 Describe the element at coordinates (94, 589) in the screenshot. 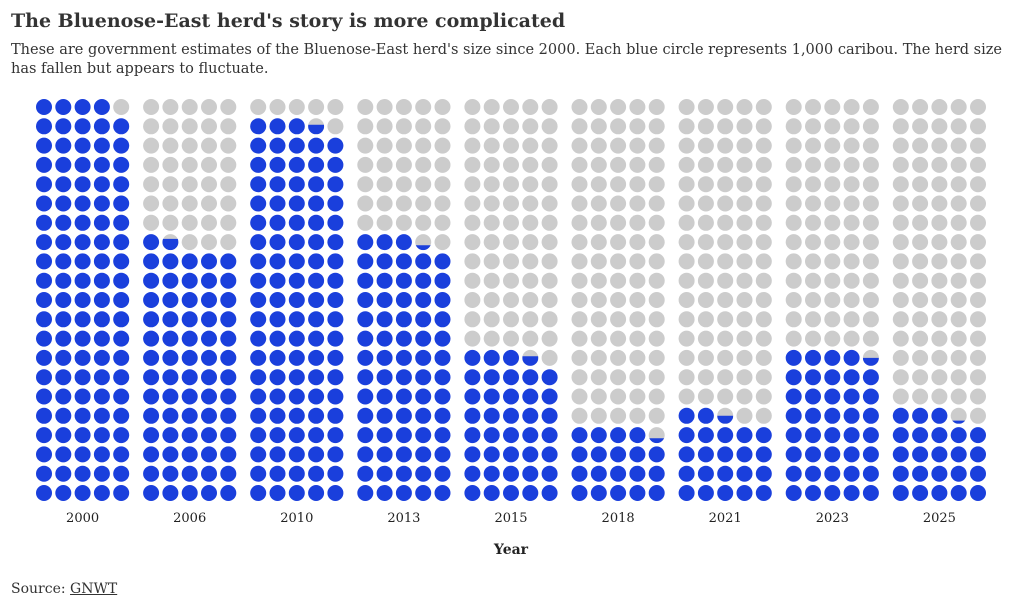

I see `source-link: GNWT` at that location.